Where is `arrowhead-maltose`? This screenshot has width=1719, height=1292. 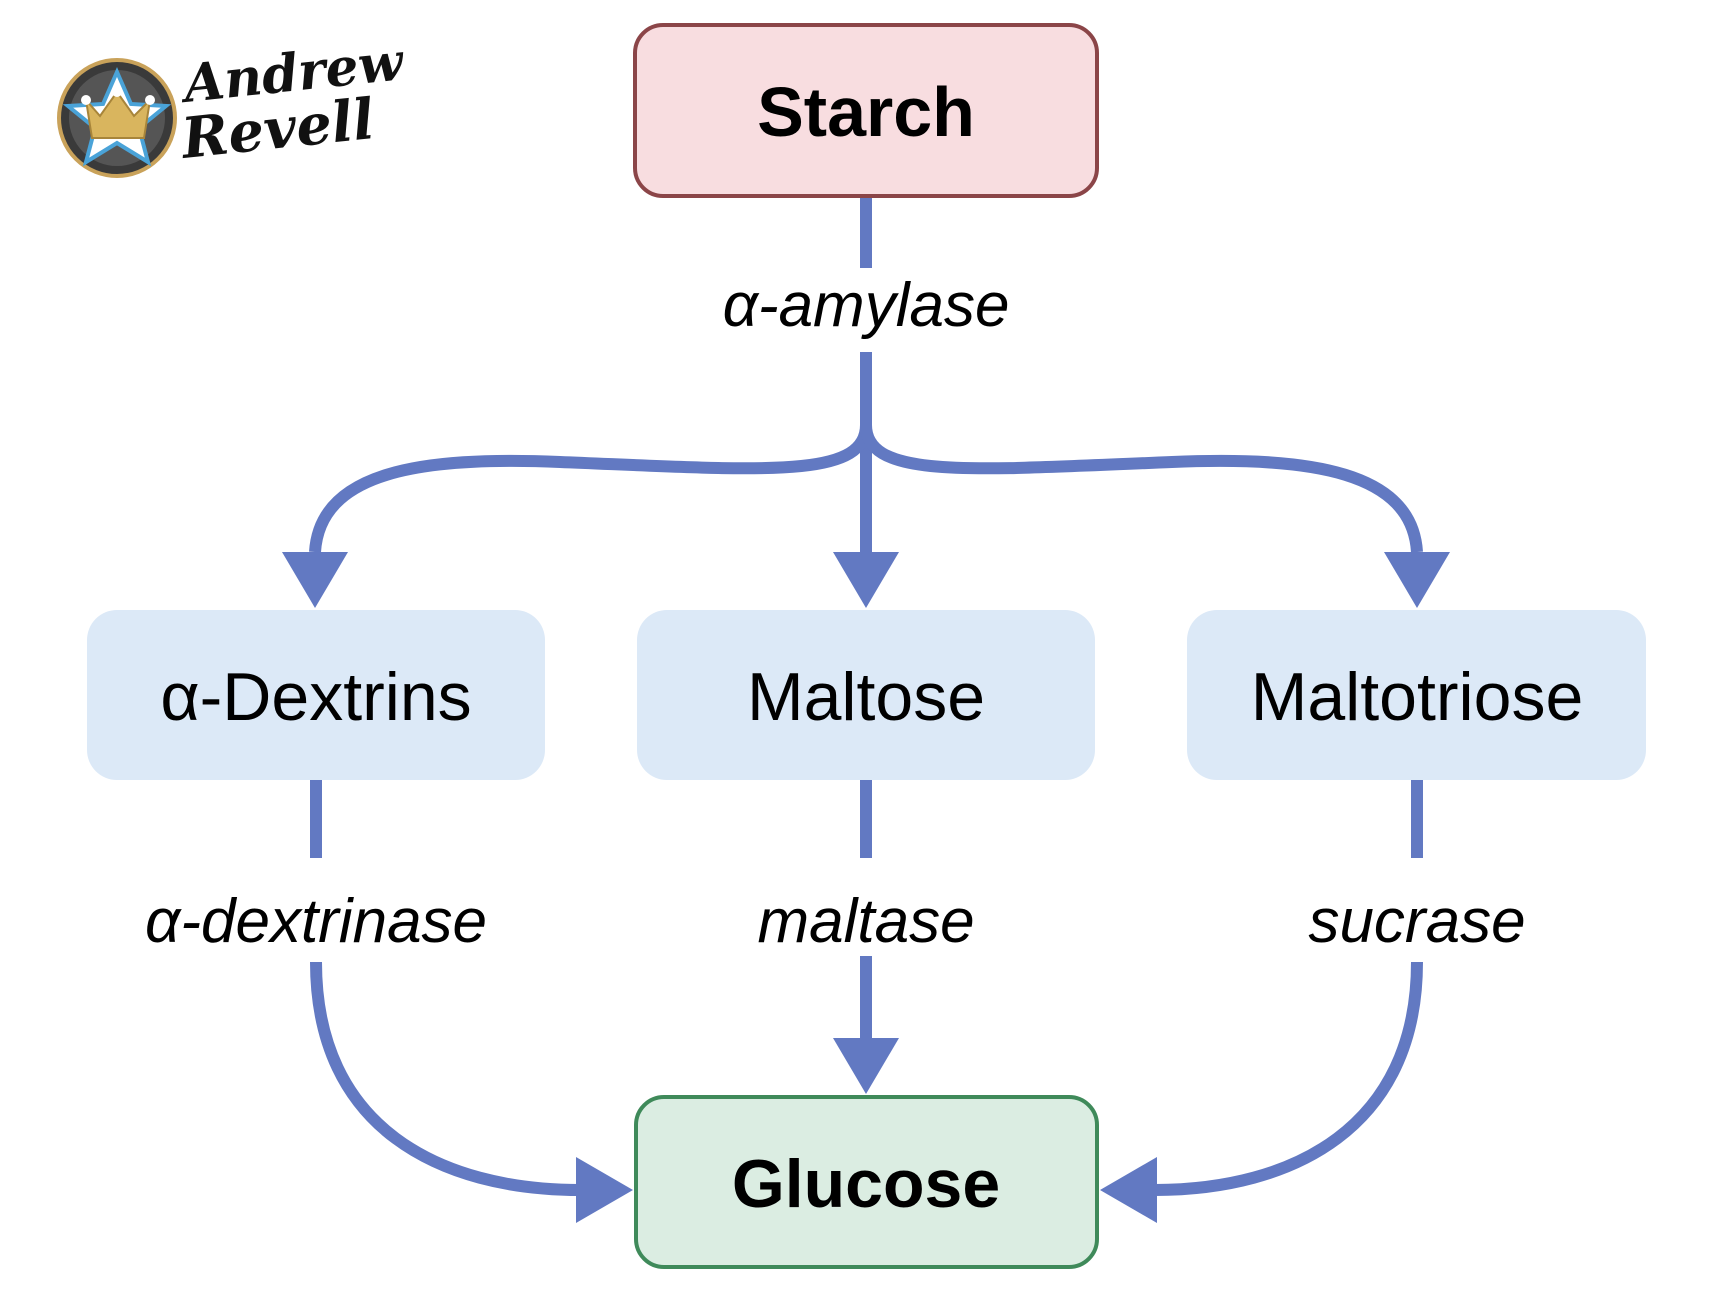
arrowhead-maltose is located at coordinates (866, 580).